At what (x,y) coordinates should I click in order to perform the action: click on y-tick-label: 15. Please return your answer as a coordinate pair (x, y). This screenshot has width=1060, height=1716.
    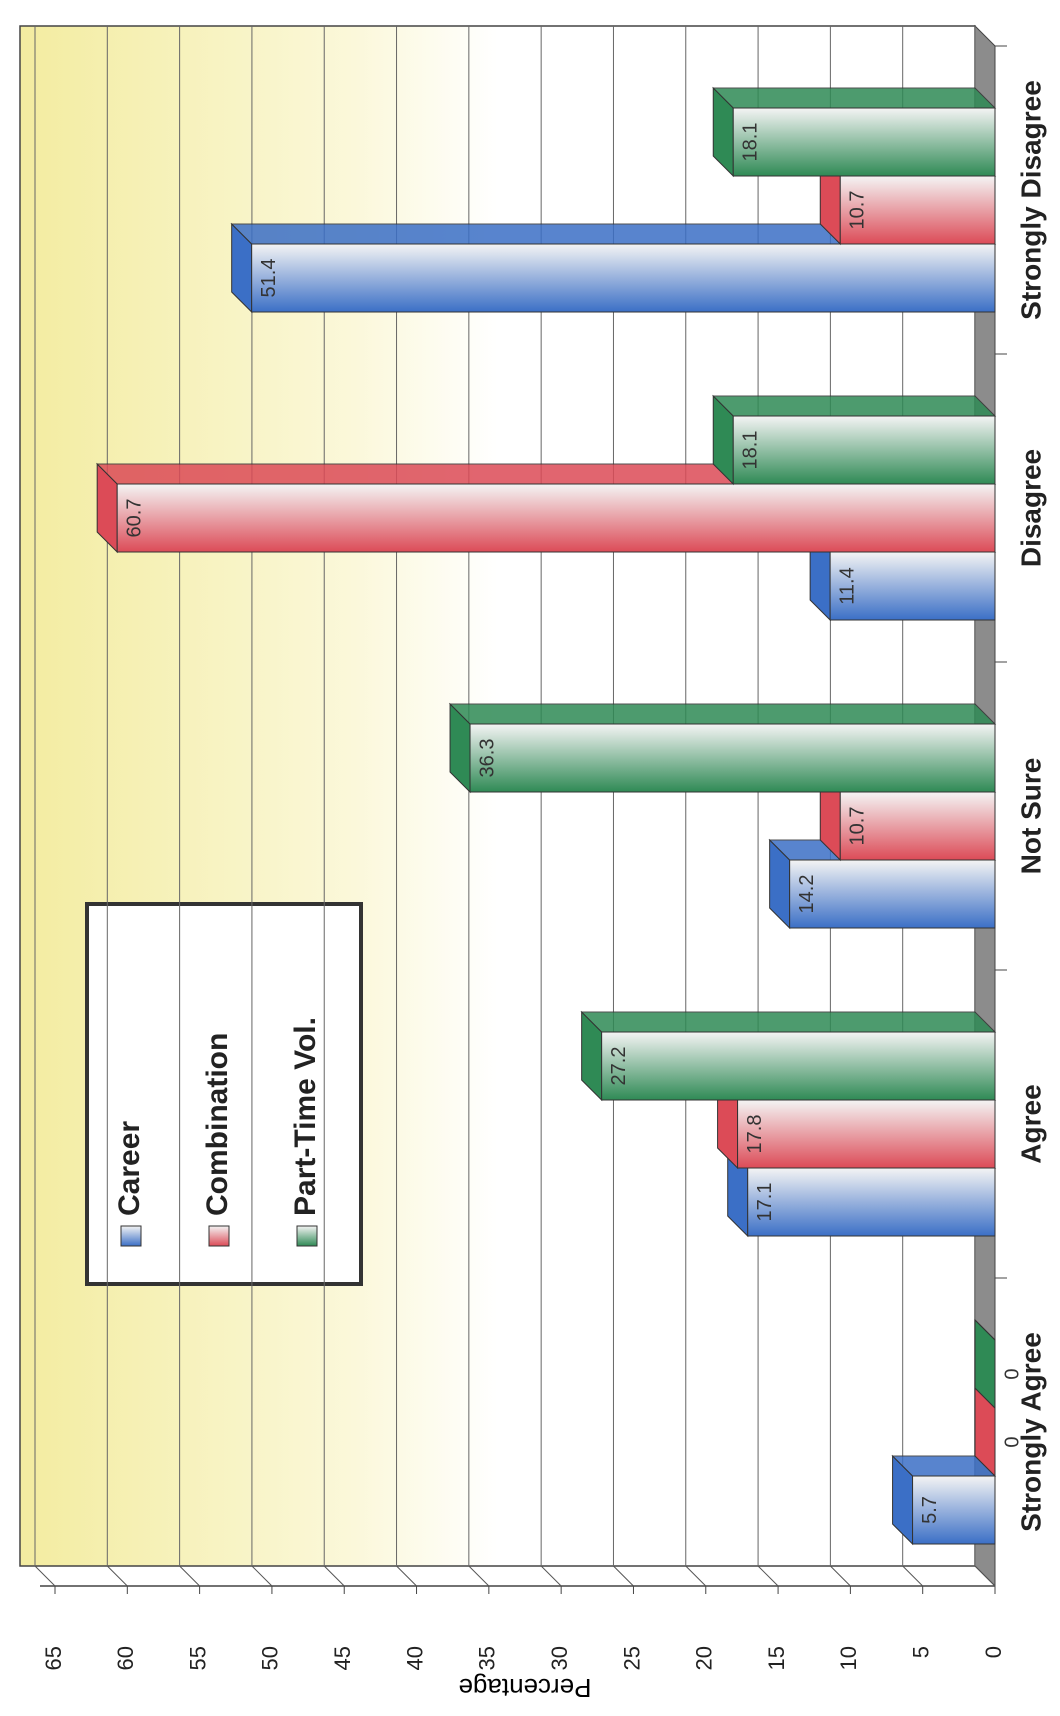
    Looking at the image, I should click on (776, 1658).